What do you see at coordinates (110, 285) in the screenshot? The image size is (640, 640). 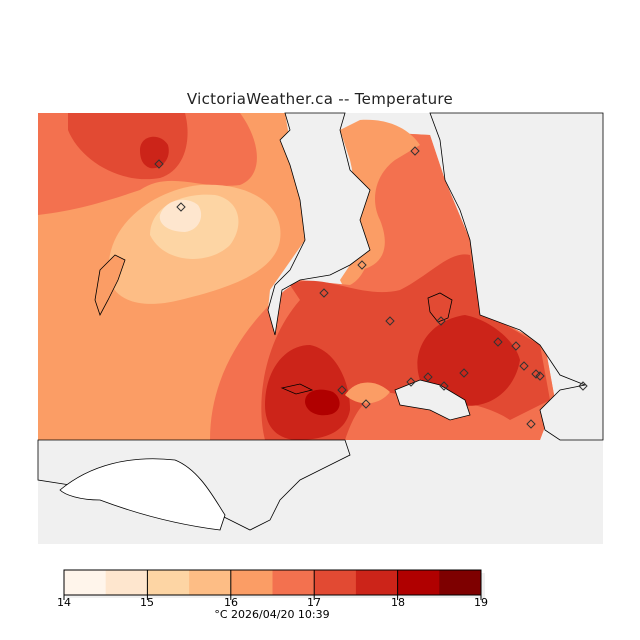 I see `island-west` at bounding box center [110, 285].